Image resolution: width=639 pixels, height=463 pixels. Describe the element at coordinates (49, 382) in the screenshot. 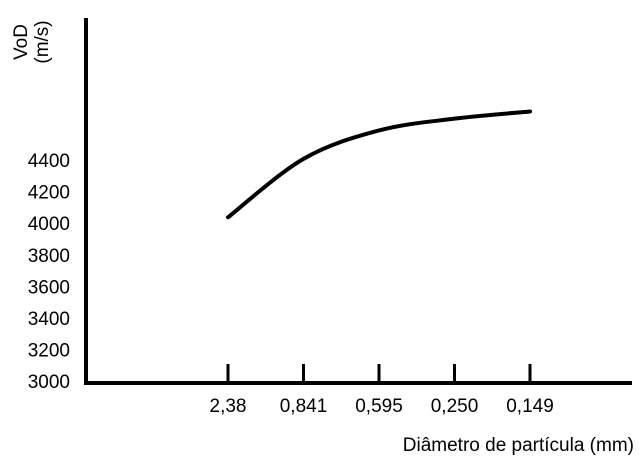

I see `y-tick-label: 3000` at that location.